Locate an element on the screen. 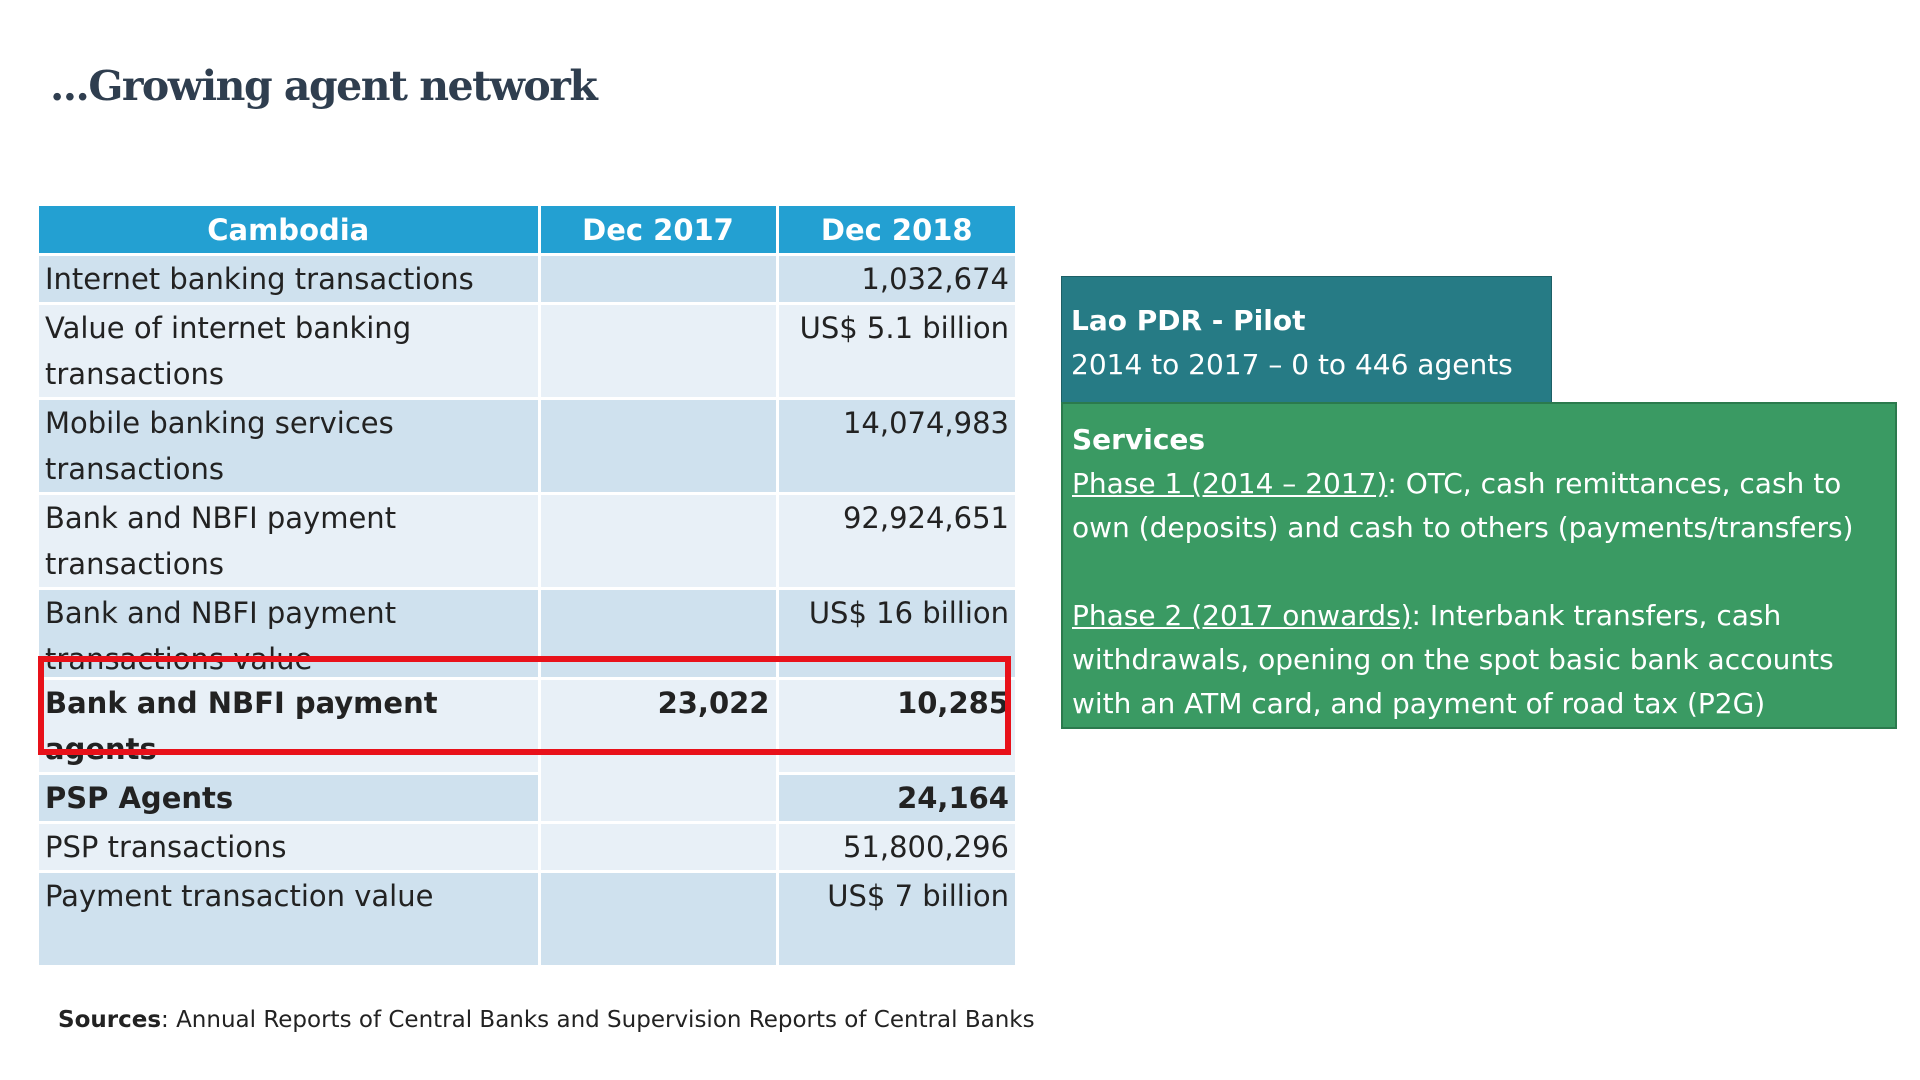 The image size is (1920, 1080). row-dec-2018: 92,924,651 is located at coordinates (896, 540).